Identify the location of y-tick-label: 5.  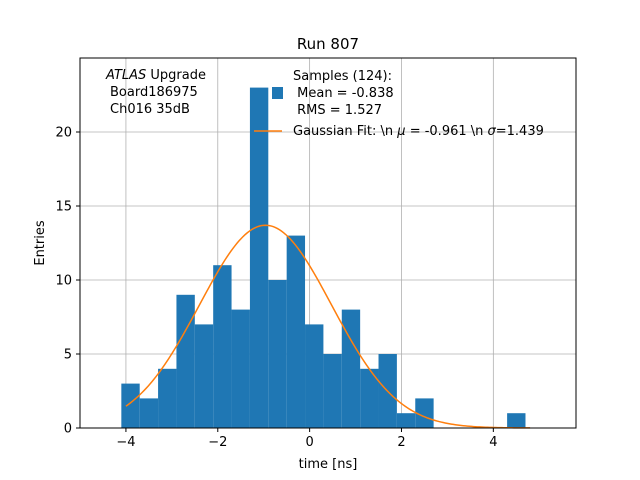
(68, 355).